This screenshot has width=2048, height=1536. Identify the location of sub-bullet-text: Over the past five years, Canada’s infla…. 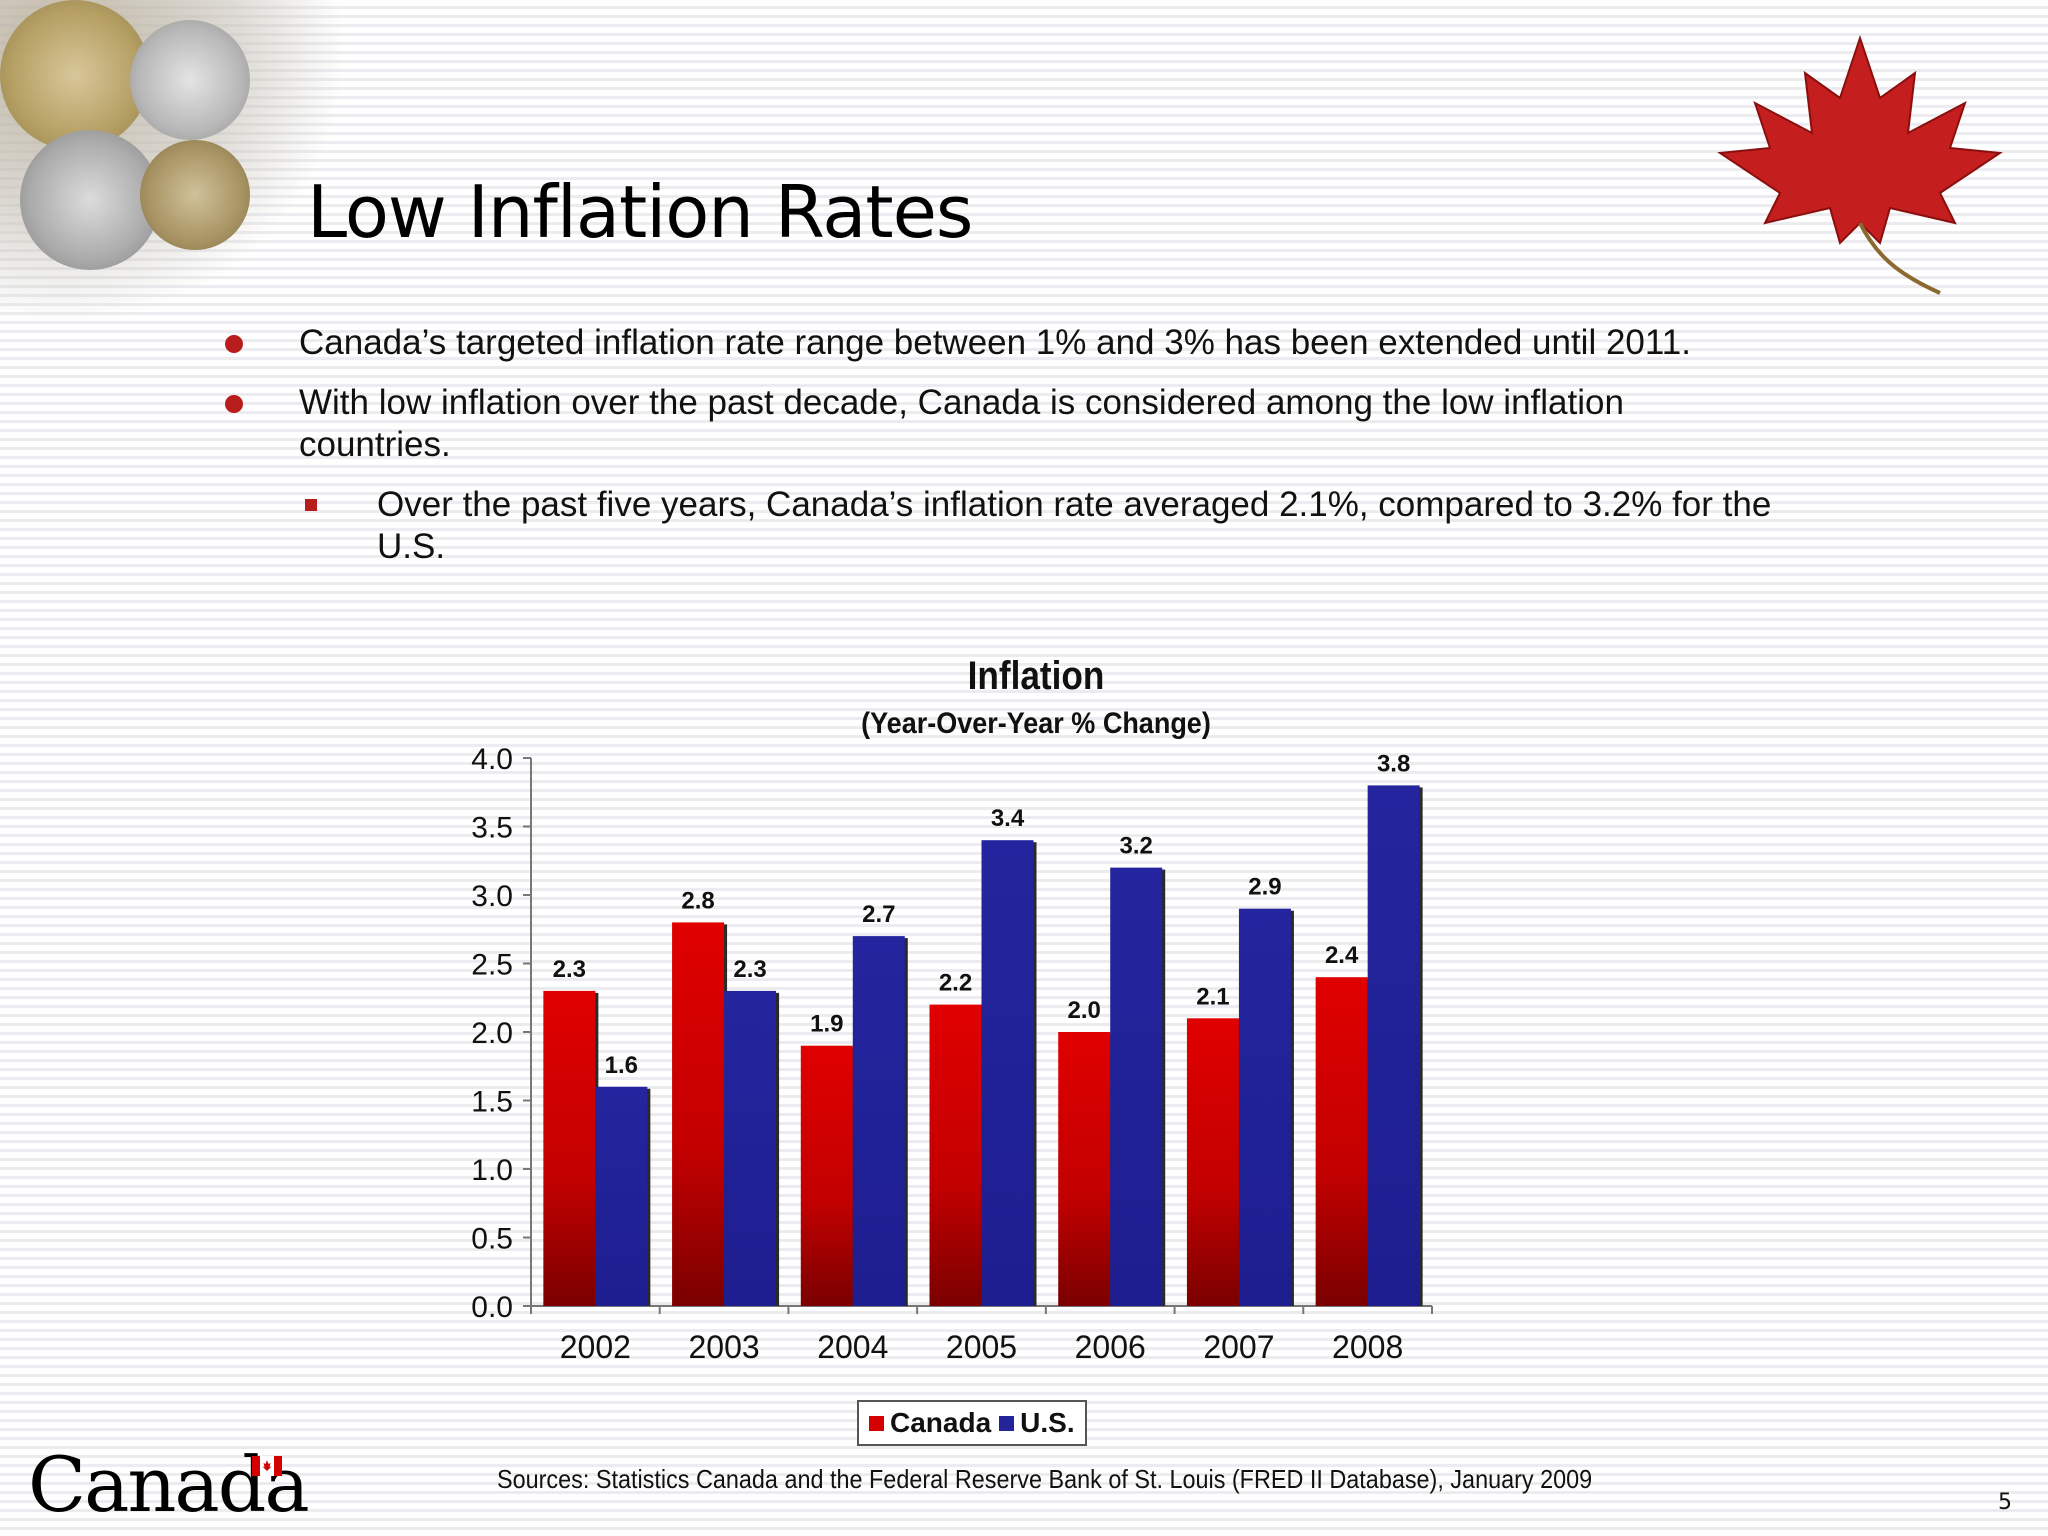
(1074, 525).